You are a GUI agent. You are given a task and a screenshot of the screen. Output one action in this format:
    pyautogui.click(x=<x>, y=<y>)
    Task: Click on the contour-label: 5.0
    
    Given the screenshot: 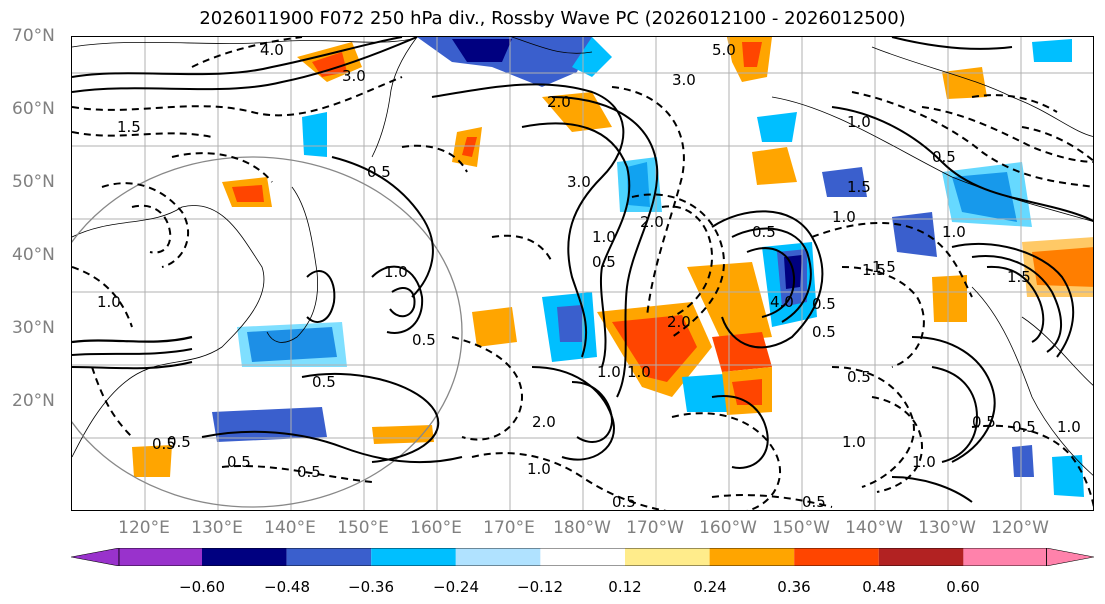 What is the action you would take?
    pyautogui.click(x=724, y=50)
    